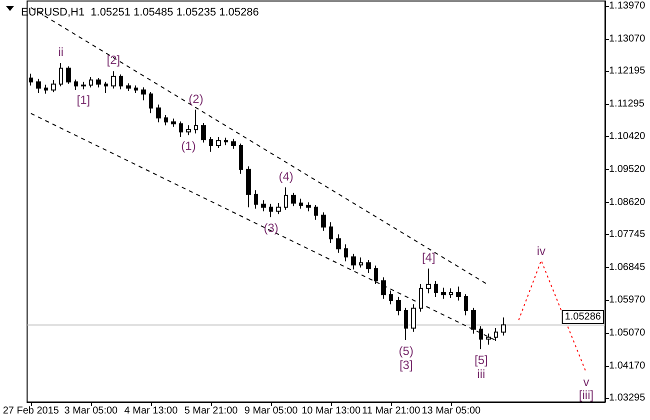 The height and width of the screenshot is (420, 650). I want to click on y-tick-label: 1.13070, so click(627, 38).